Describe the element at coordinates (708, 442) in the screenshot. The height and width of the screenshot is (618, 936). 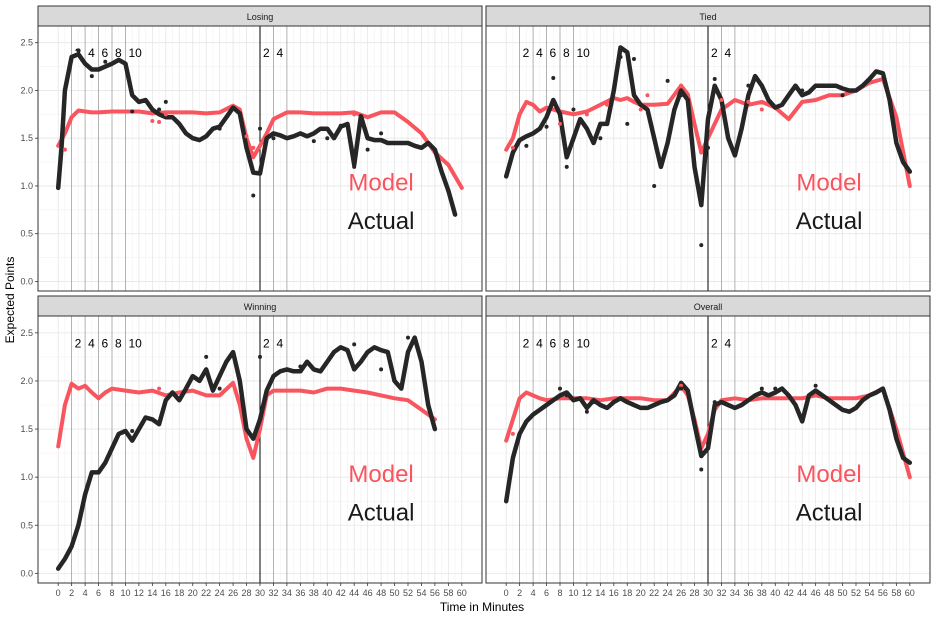
I see `series-line-actual` at that location.